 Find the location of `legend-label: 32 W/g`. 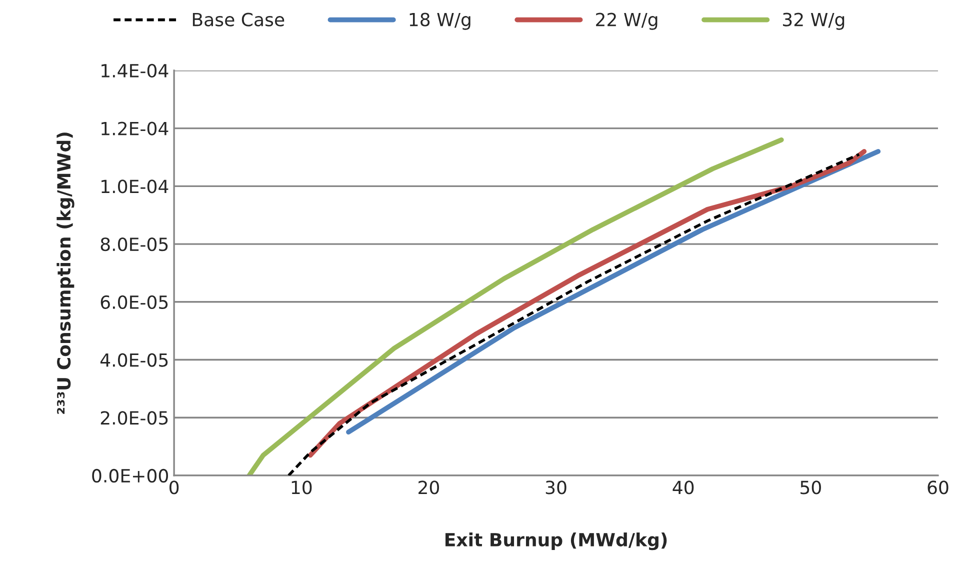

legend-label: 32 W/g is located at coordinates (813, 21).